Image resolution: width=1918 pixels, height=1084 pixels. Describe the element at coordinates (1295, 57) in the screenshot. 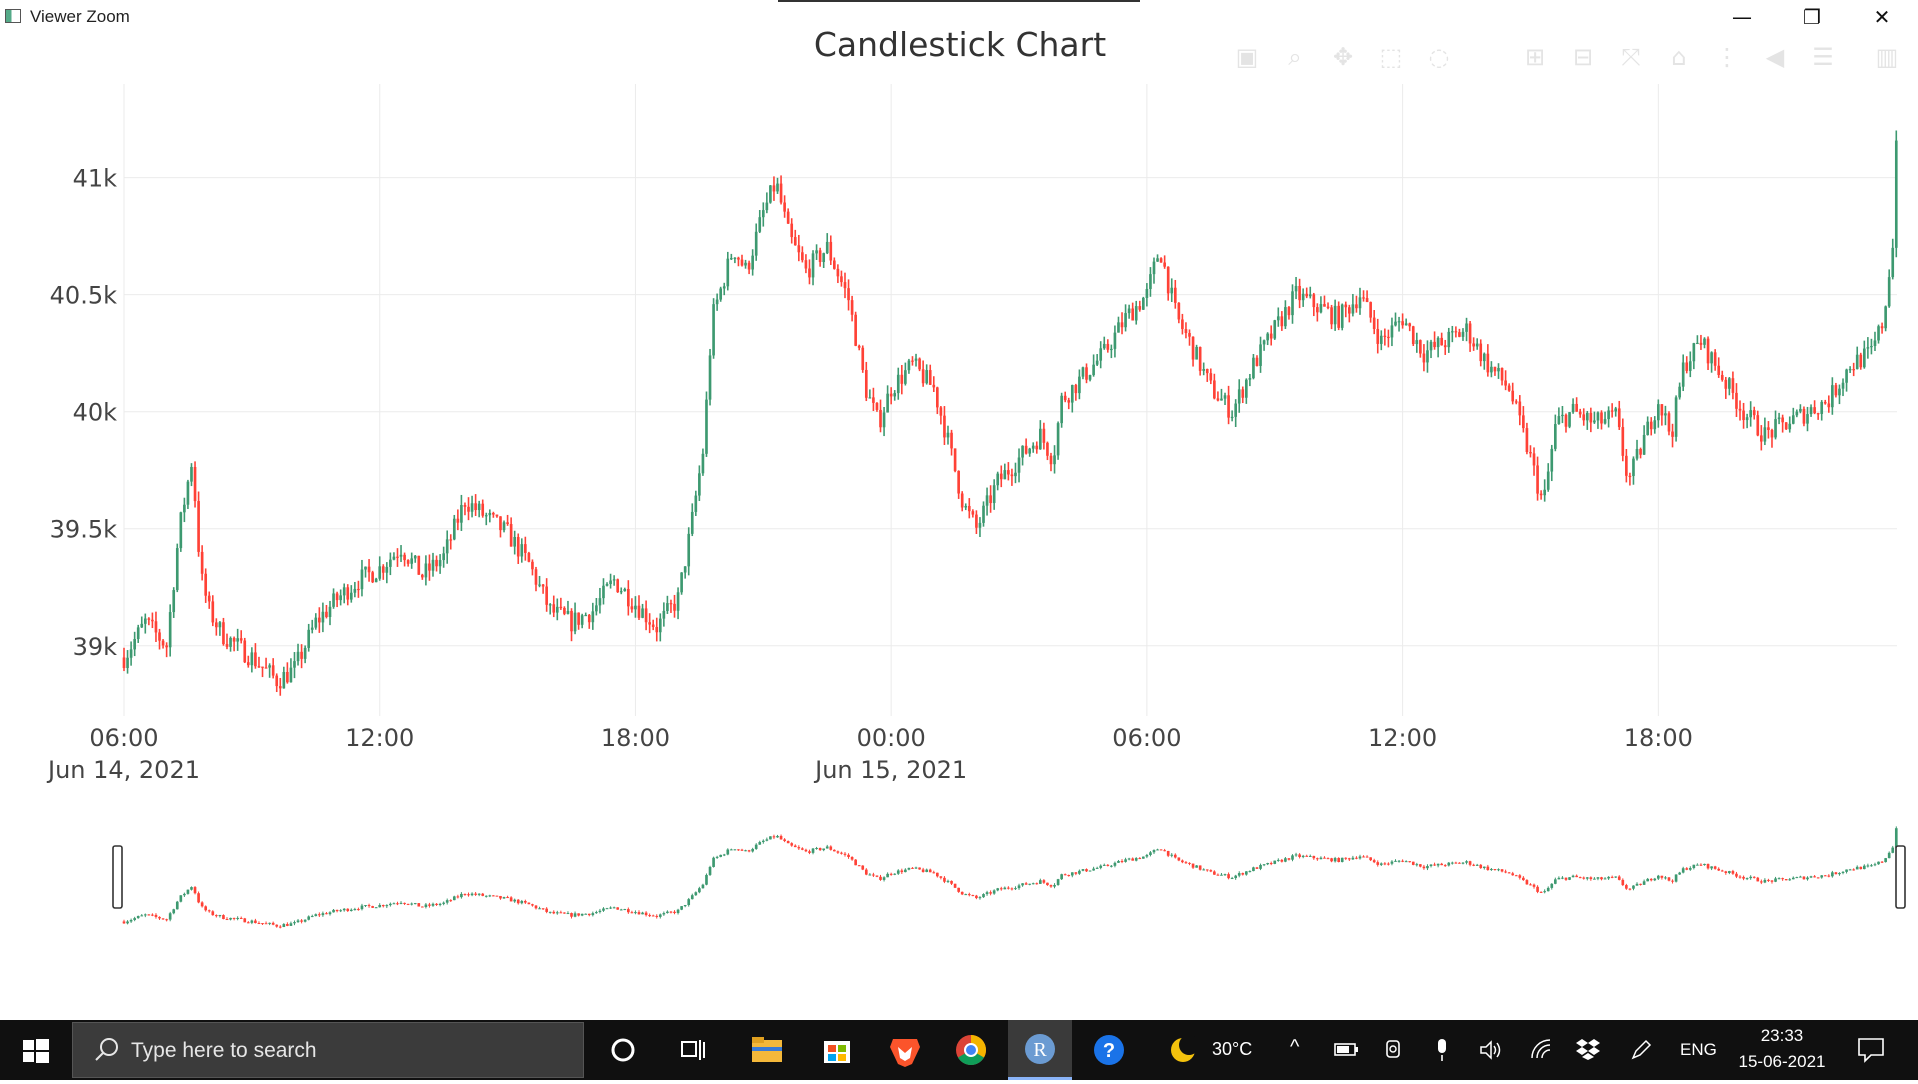

I see `zoom-icon: ⌕` at that location.